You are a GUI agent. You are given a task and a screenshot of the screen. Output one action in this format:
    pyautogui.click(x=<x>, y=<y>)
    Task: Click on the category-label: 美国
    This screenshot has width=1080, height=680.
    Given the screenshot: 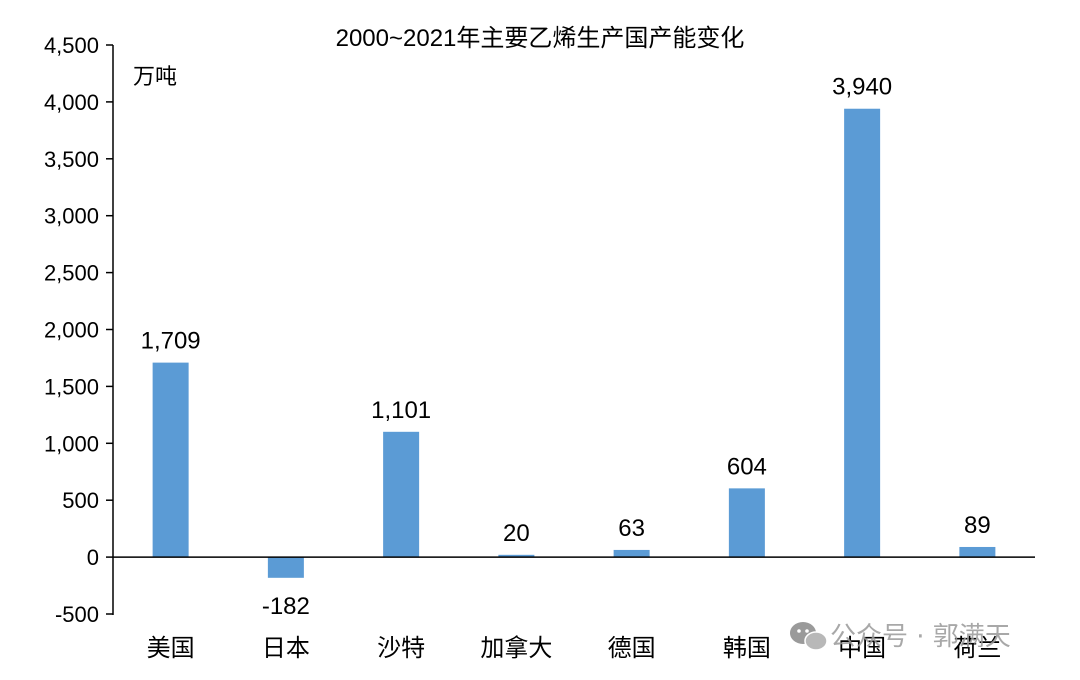 What is the action you would take?
    pyautogui.click(x=171, y=648)
    